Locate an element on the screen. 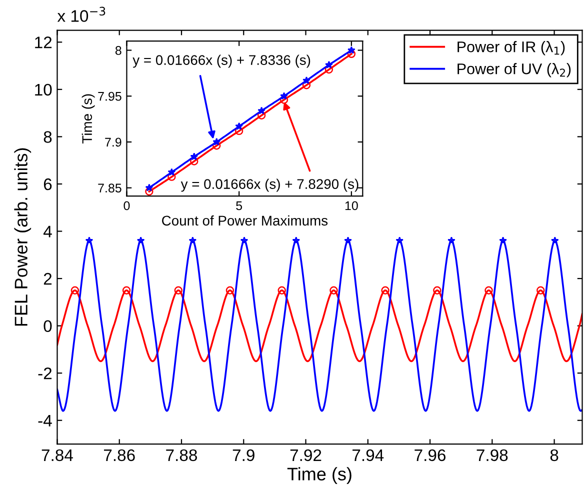 The image size is (584, 489). text: x 10$^{−3}$ is located at coordinates (81, 14).